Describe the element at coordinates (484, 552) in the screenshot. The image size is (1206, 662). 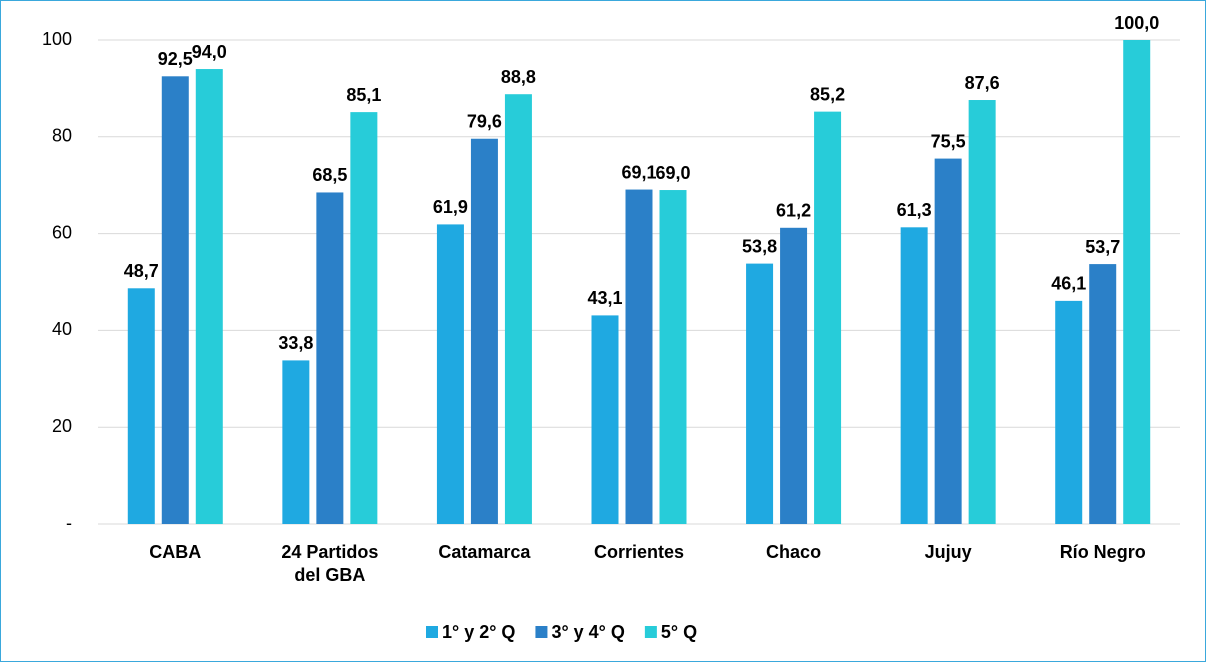
I see `x-tick-label: Catamarca` at that location.